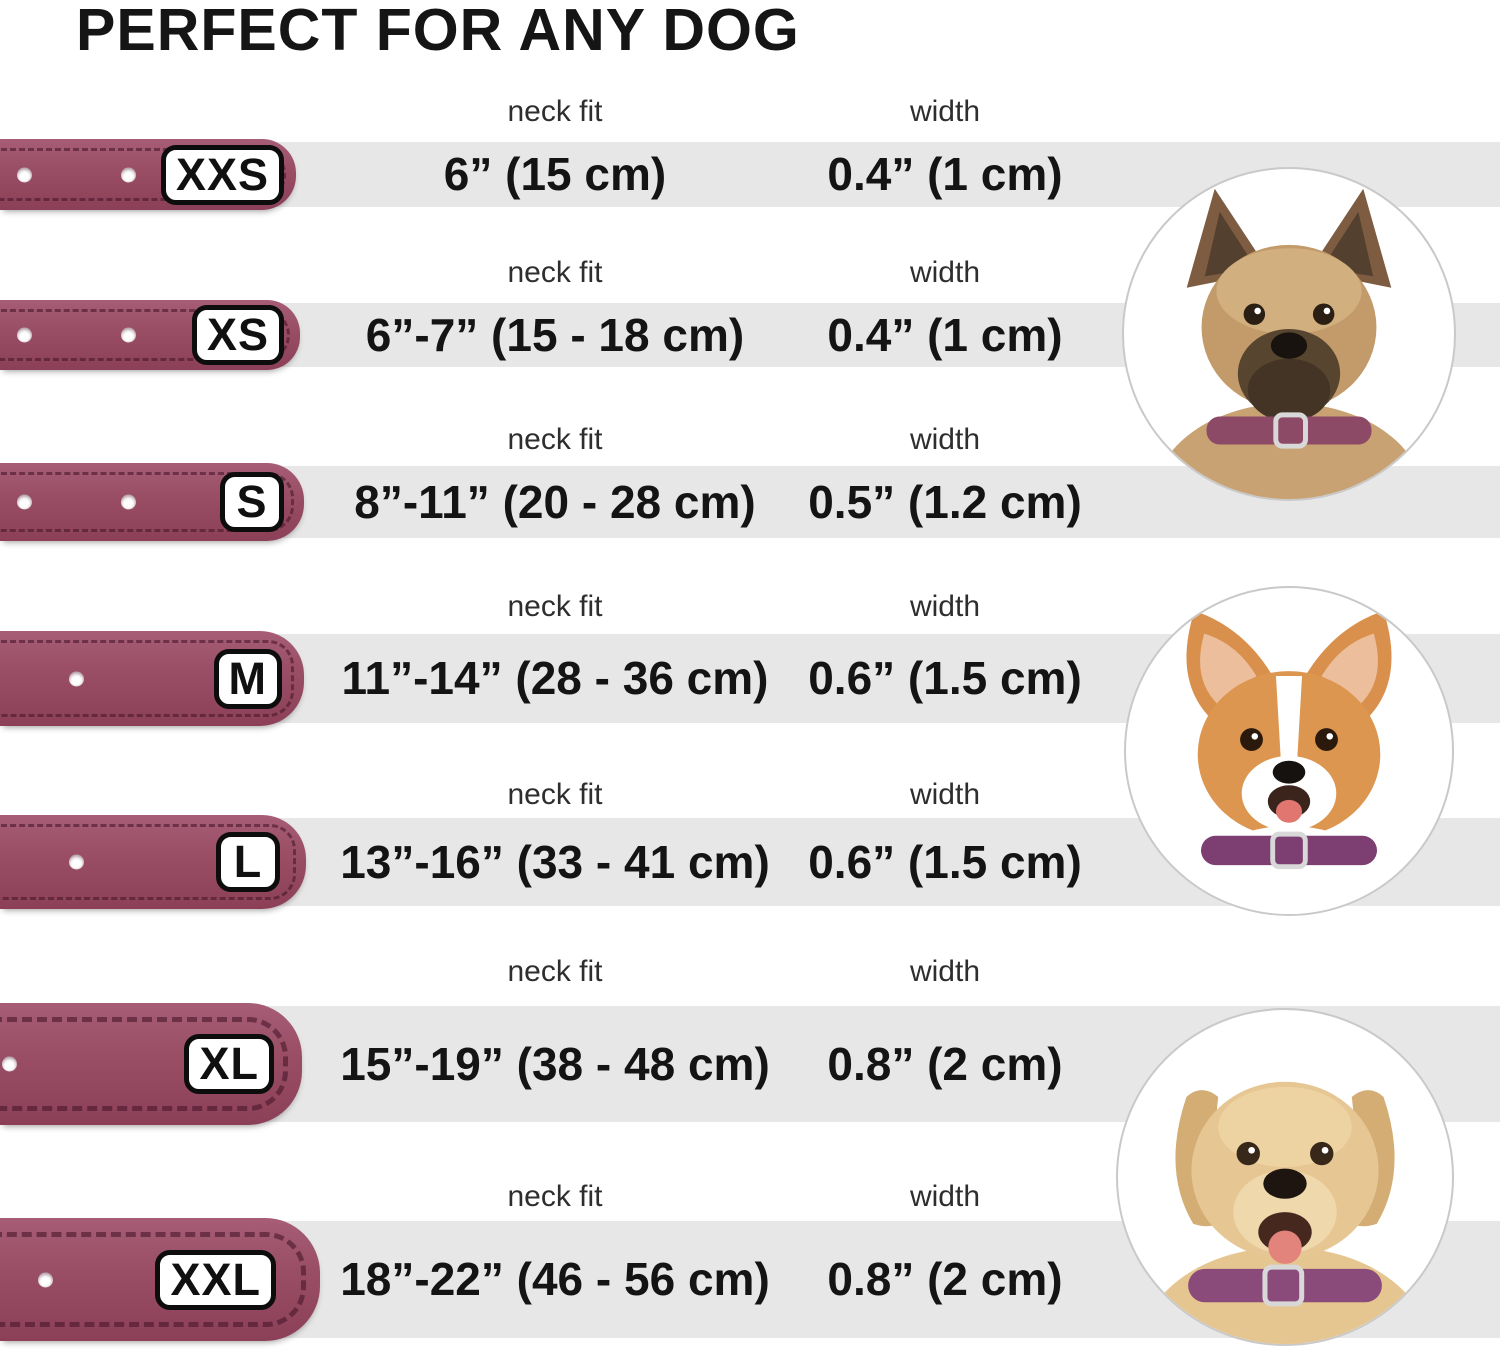  What do you see at coordinates (438, 31) in the screenshot?
I see `page-title: PERFECT FOR ANY DOG` at bounding box center [438, 31].